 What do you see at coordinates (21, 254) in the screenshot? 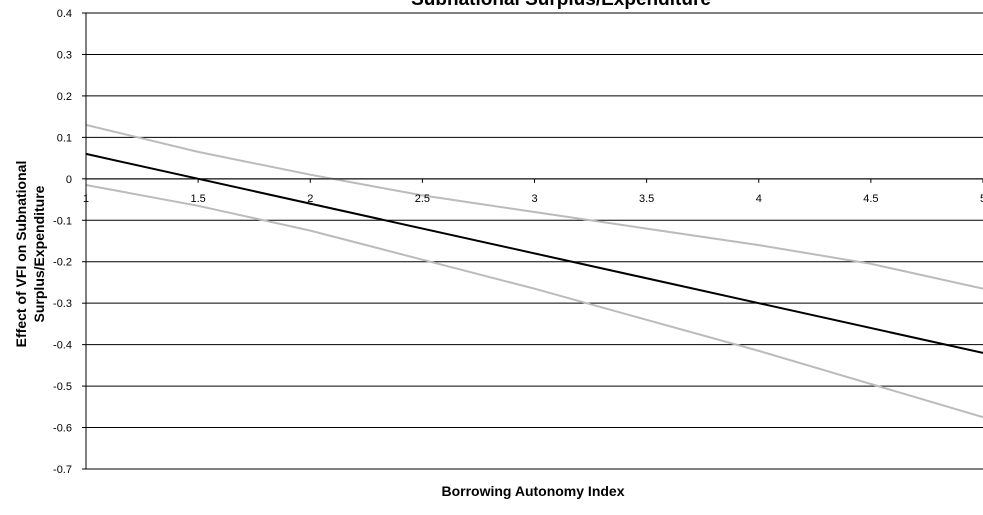
I see `y-axis-title-line-1: Effect of VFI on Subnational` at bounding box center [21, 254].